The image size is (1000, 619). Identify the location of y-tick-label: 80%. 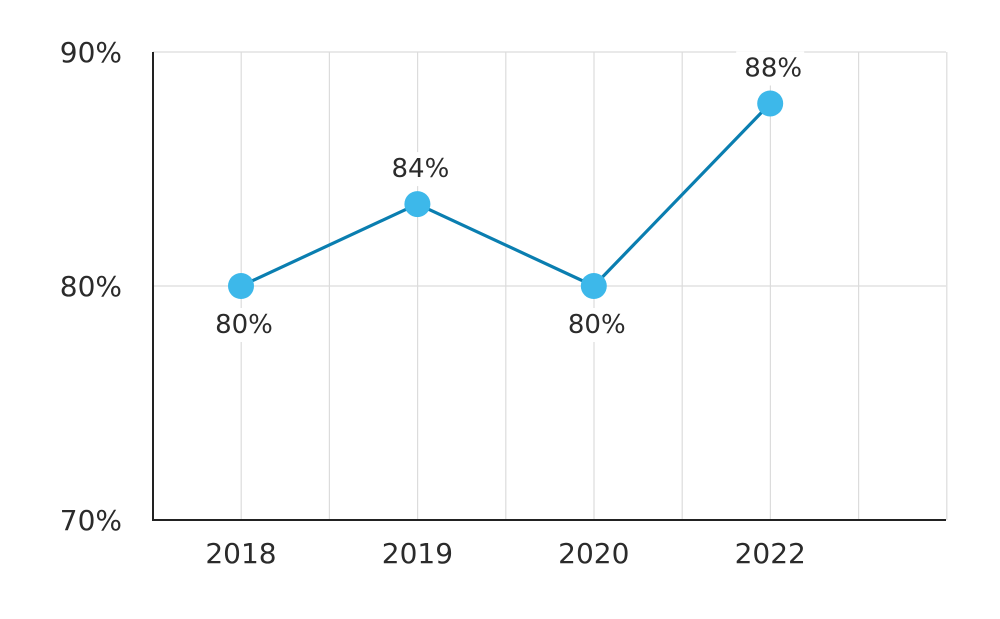
(91, 286).